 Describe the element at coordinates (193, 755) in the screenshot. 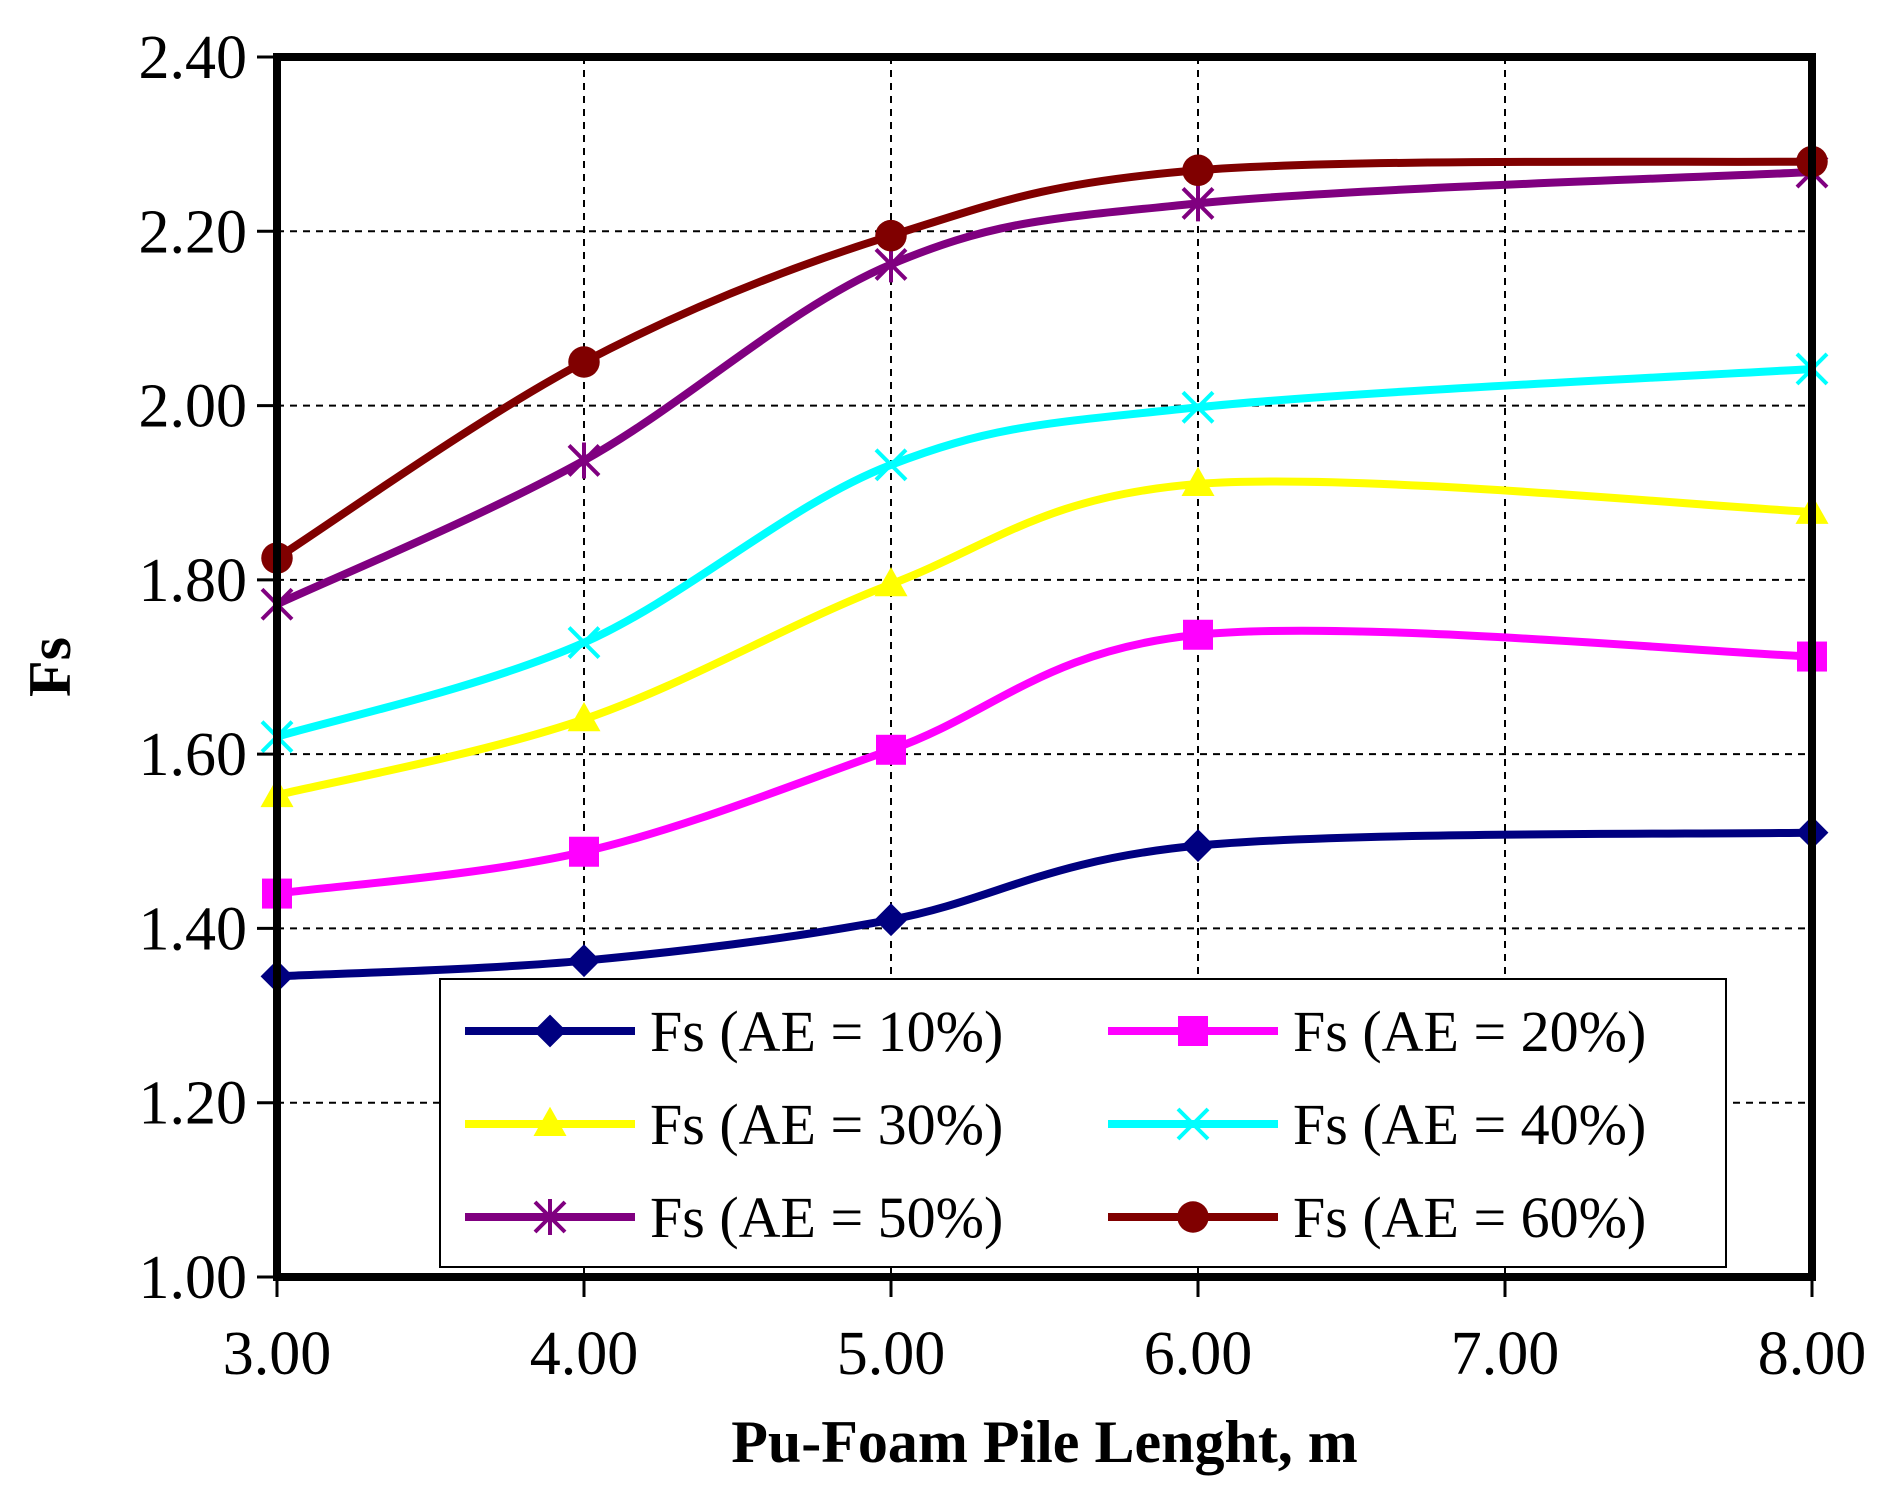

I see `y-tick-label: 1.60` at that location.